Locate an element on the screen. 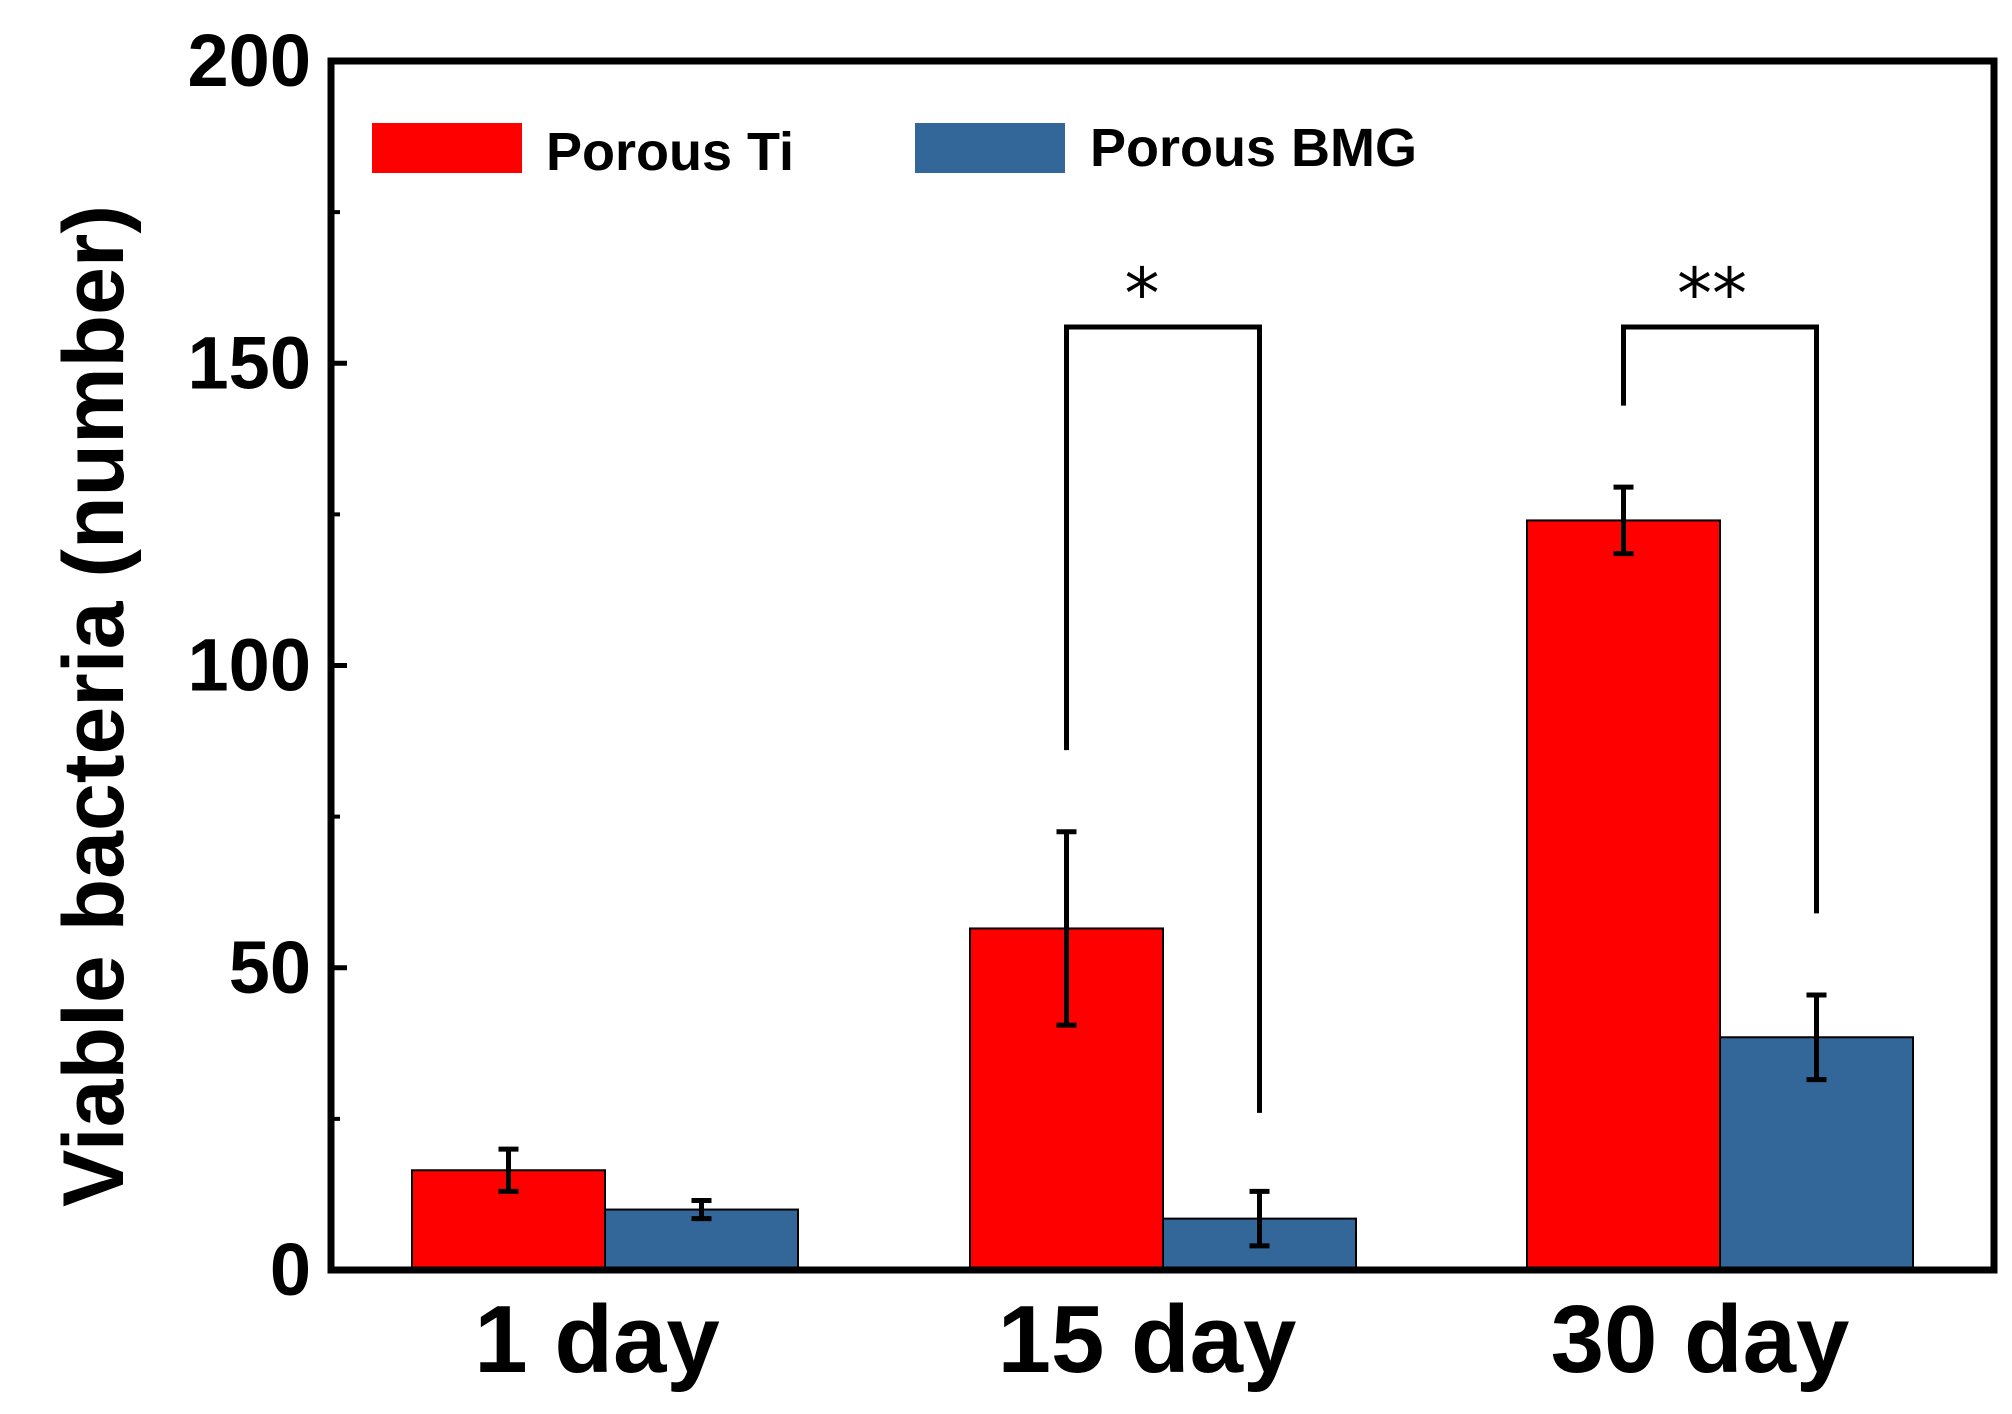  y-tick-label-200: 200 is located at coordinates (249, 60).